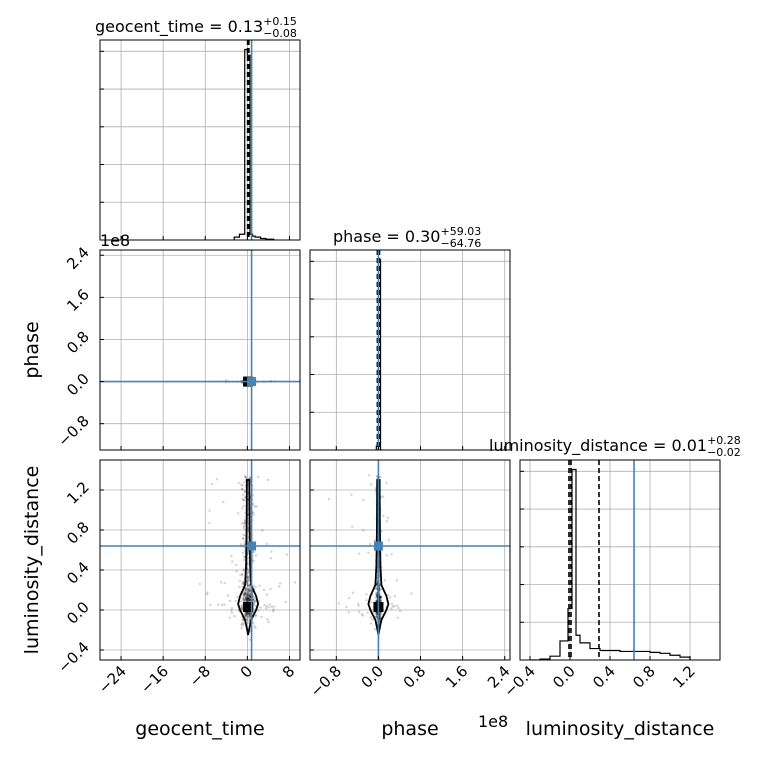 The image size is (760, 760). I want to click on y-tick-label: 0.0, so click(78, 613).